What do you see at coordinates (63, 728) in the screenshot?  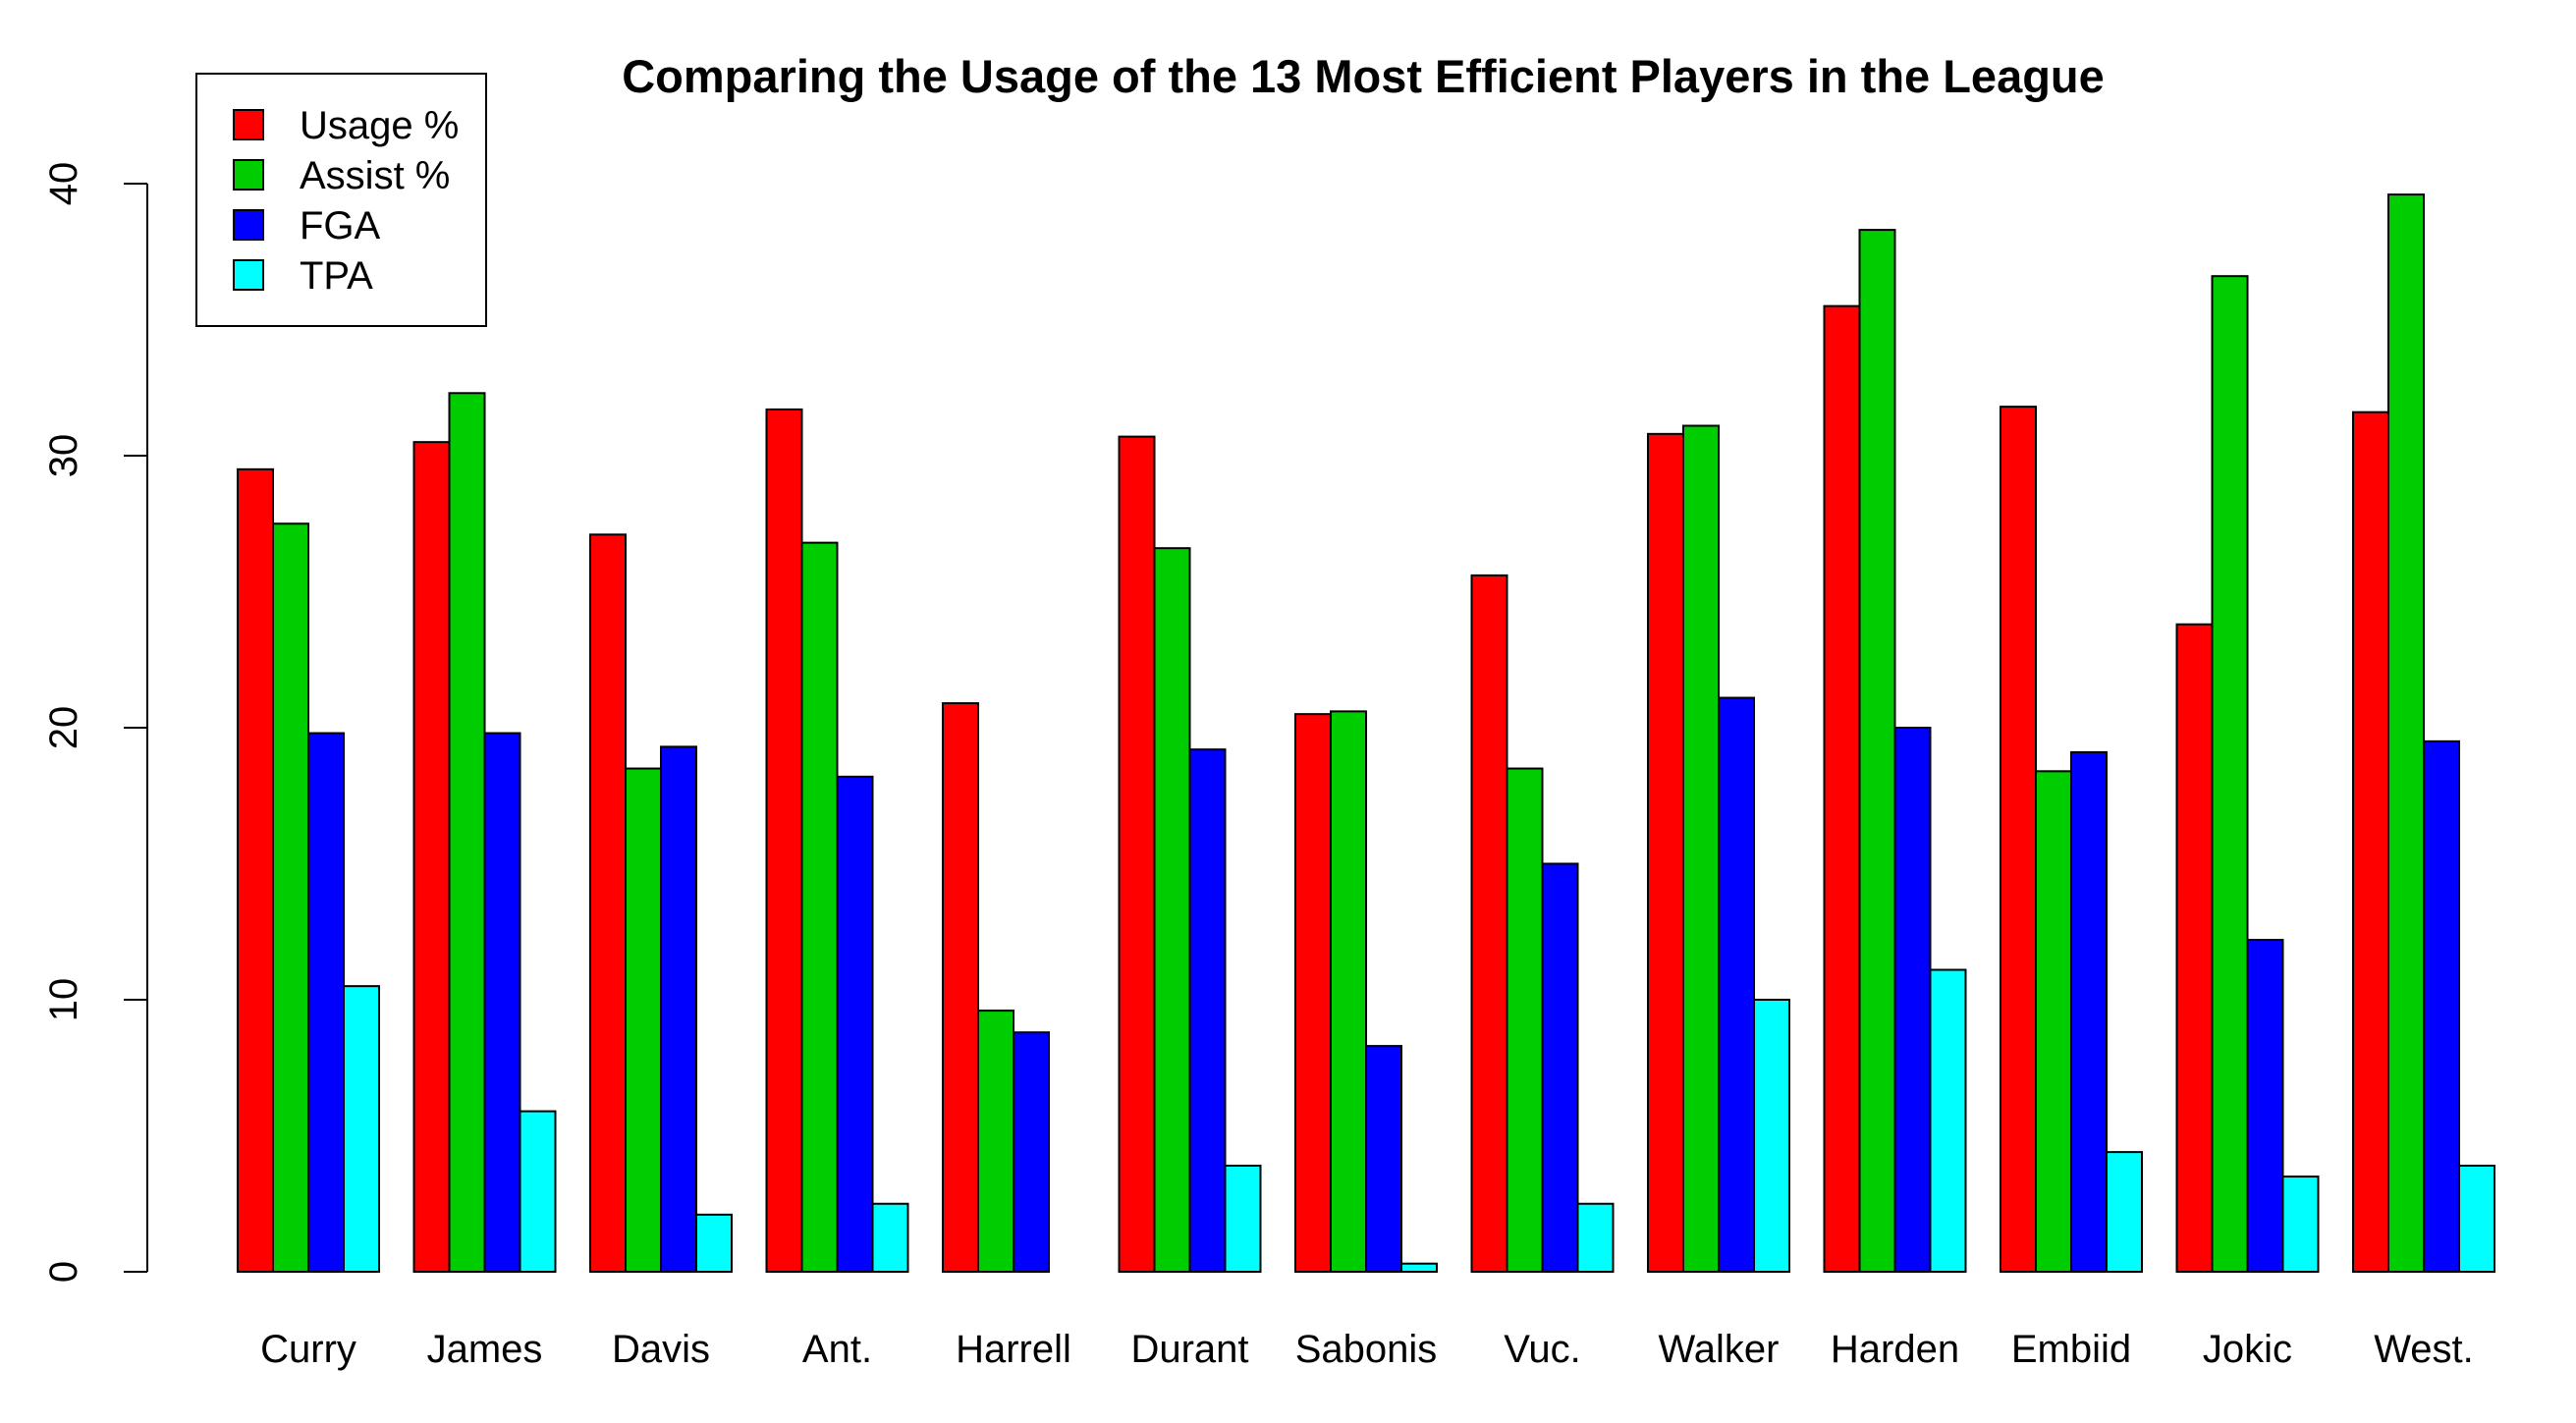 I see `y-tick-label: 20` at bounding box center [63, 728].